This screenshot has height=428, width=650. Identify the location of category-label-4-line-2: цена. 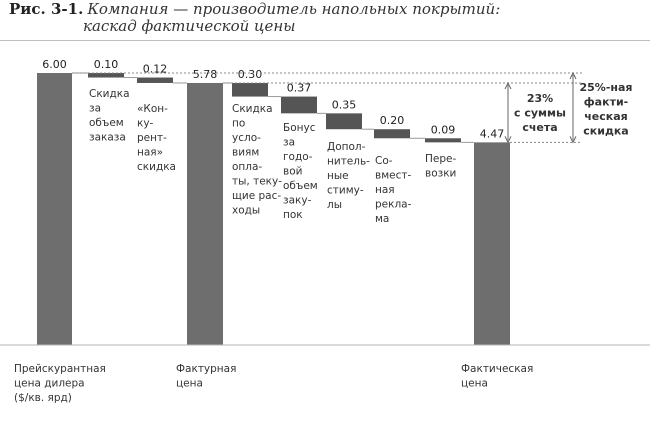
(189, 384).